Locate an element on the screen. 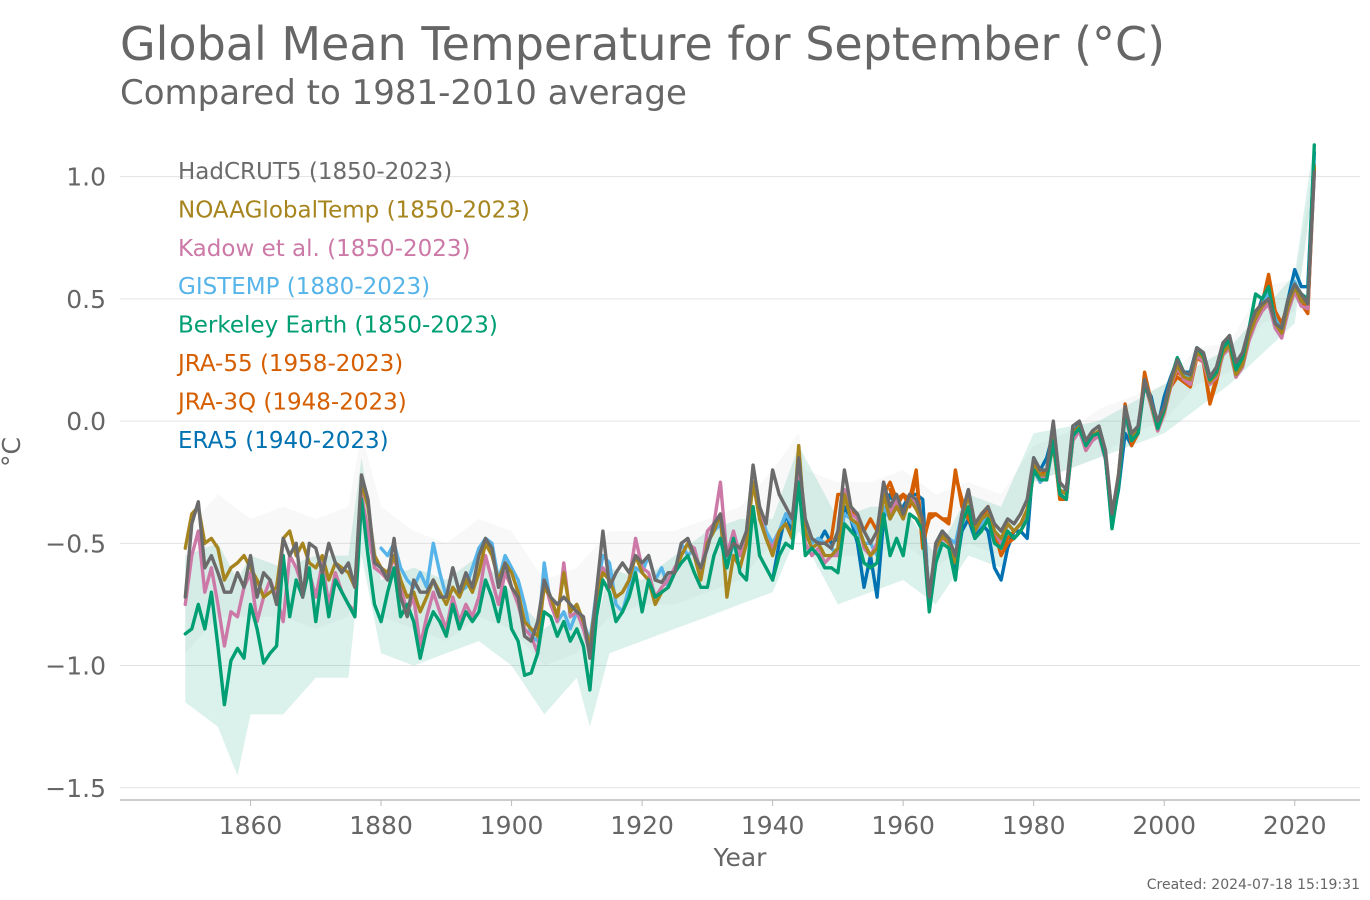  chart-subtitle: Compared to 1981-2010 average is located at coordinates (403, 93).